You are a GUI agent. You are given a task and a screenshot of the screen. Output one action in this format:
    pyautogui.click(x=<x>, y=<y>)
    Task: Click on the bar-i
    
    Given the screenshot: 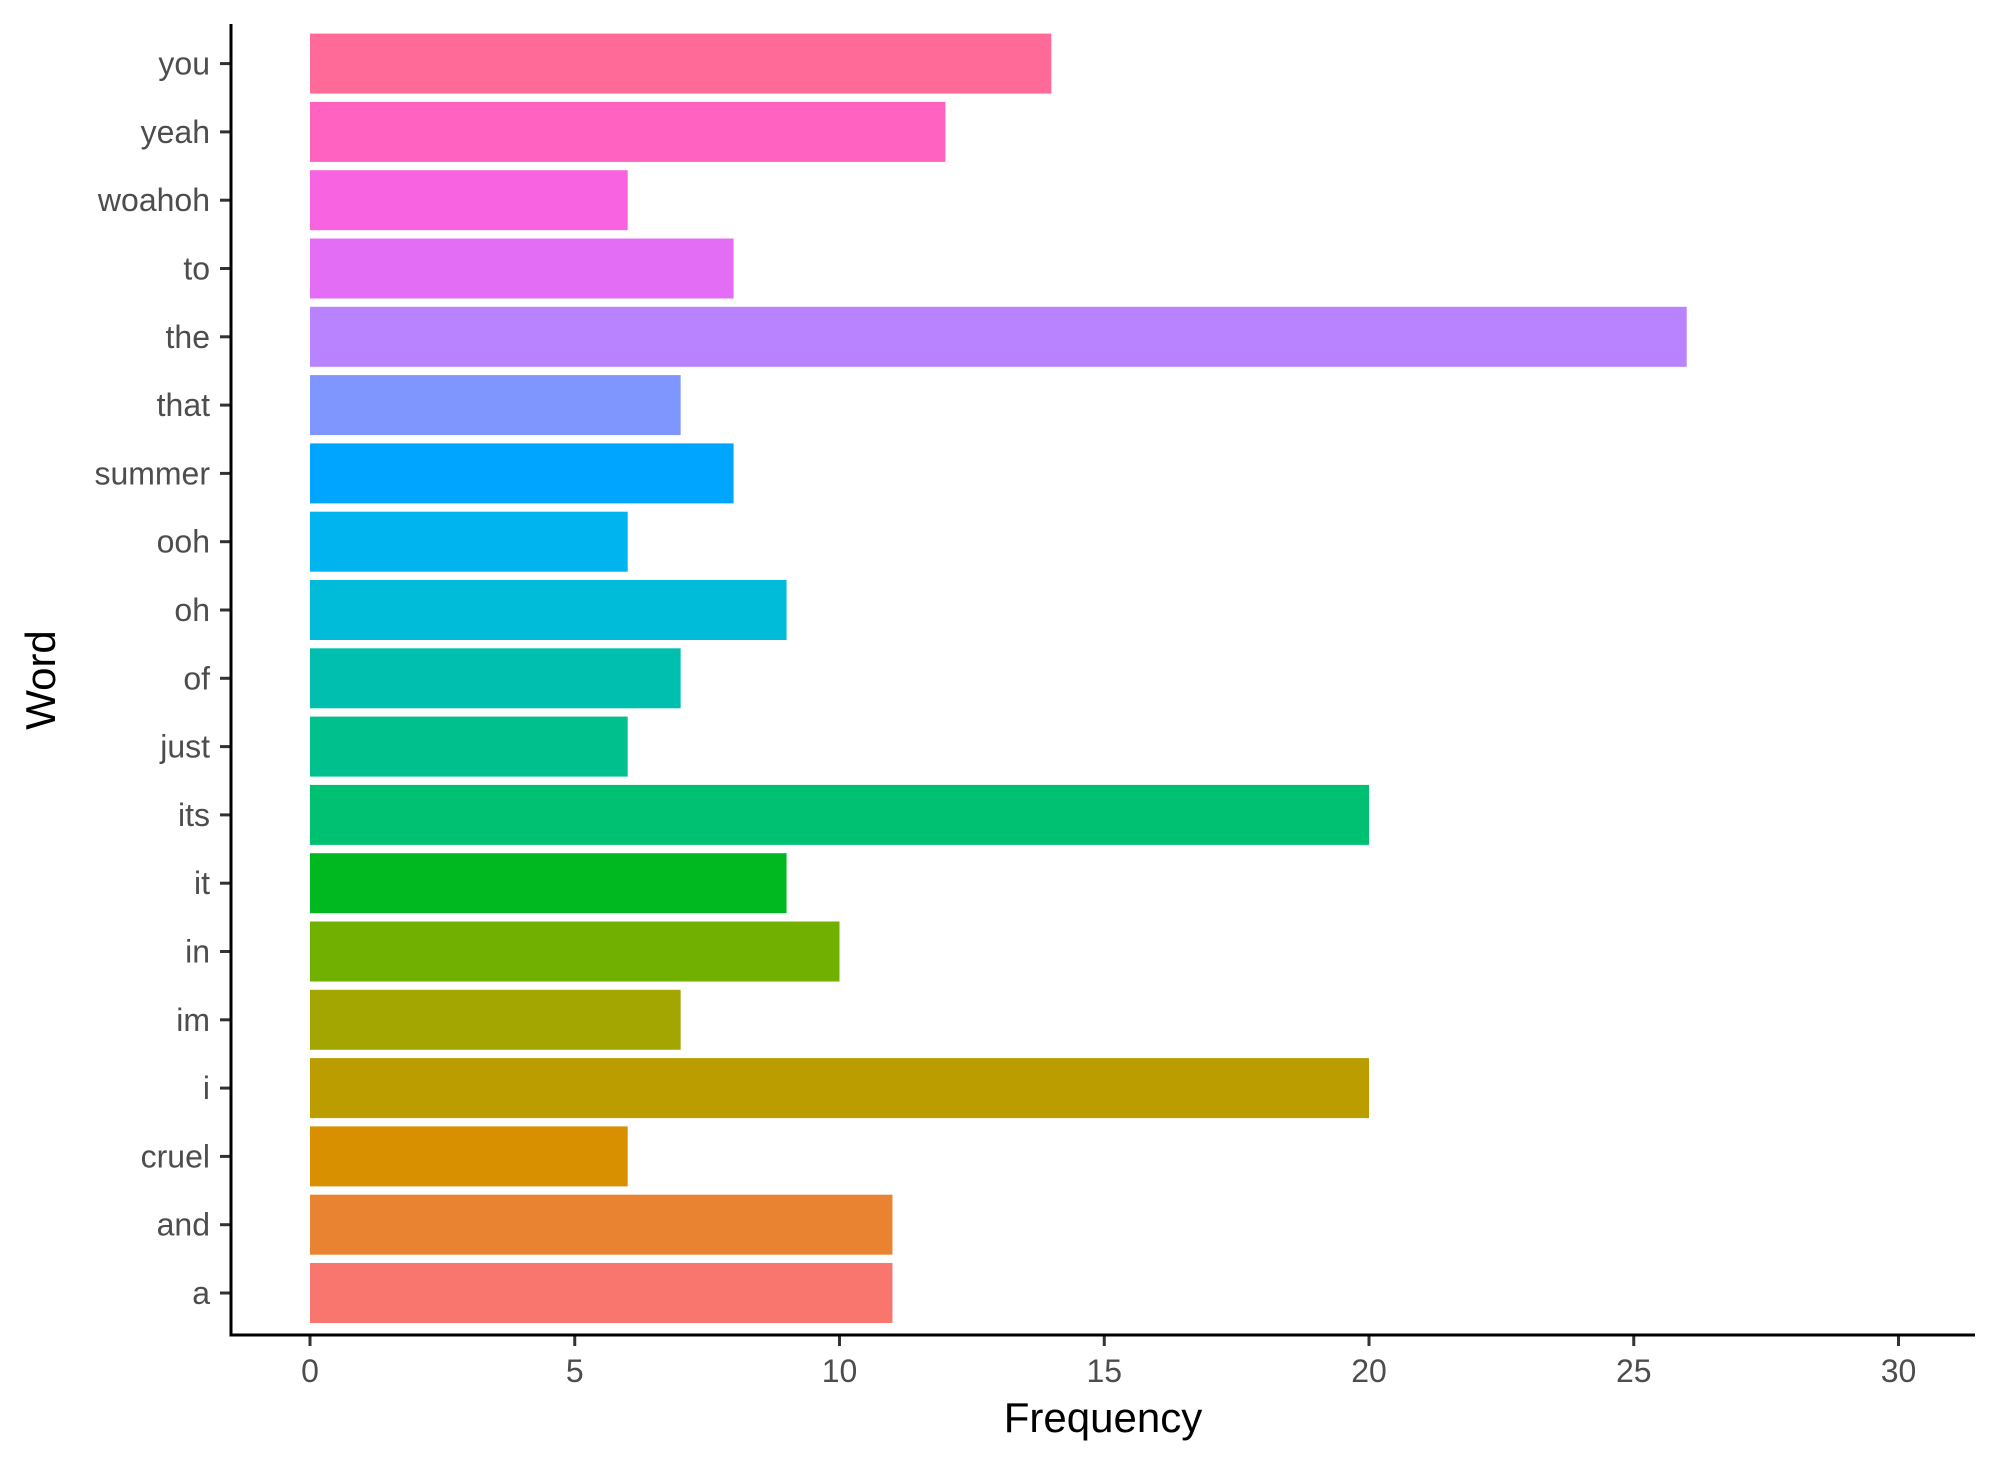 What is the action you would take?
    pyautogui.click(x=839, y=1088)
    